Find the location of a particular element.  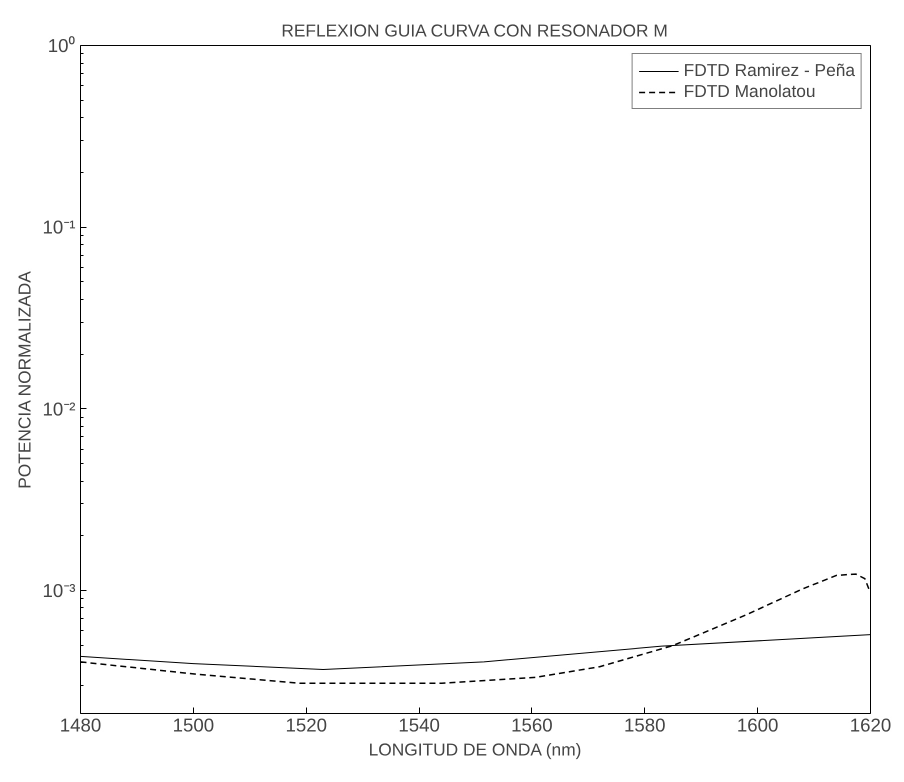

x-tick-label: 1480 is located at coordinates (81, 725).